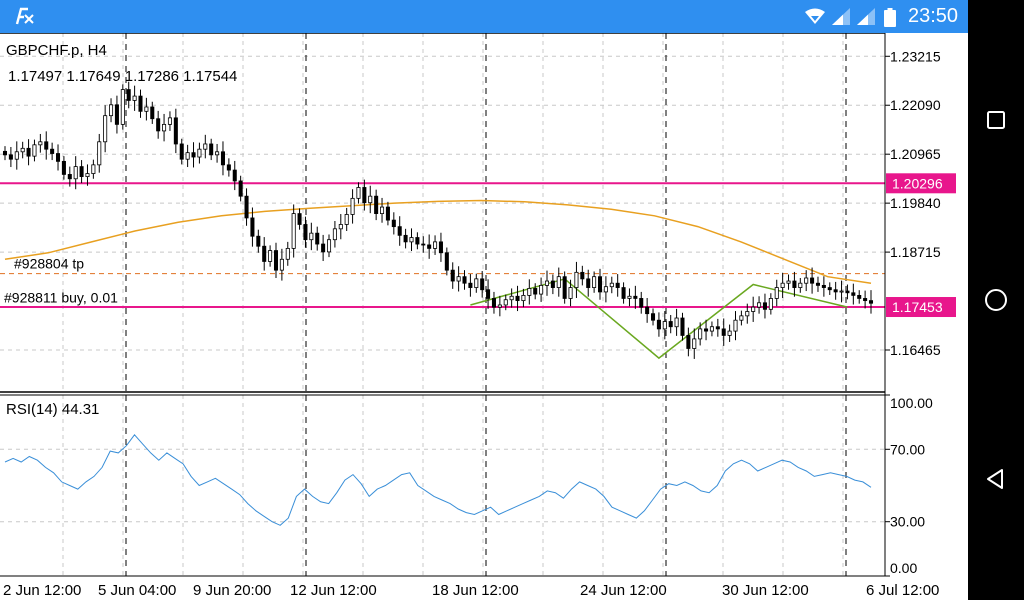 Image resolution: width=1024 pixels, height=600 pixels. I want to click on rsi-tick-label: 100.00, so click(911, 403).